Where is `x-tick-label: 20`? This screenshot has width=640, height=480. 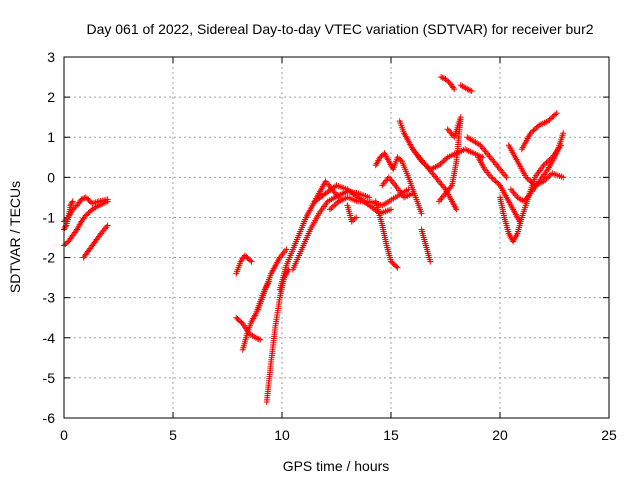
x-tick-label: 20 is located at coordinates (500, 435).